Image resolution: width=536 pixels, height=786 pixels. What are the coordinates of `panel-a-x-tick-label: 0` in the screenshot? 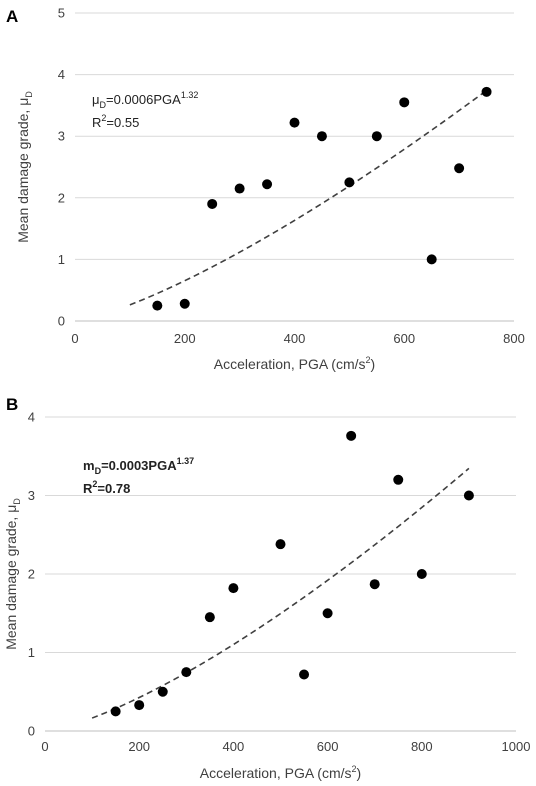 It's located at (74, 338).